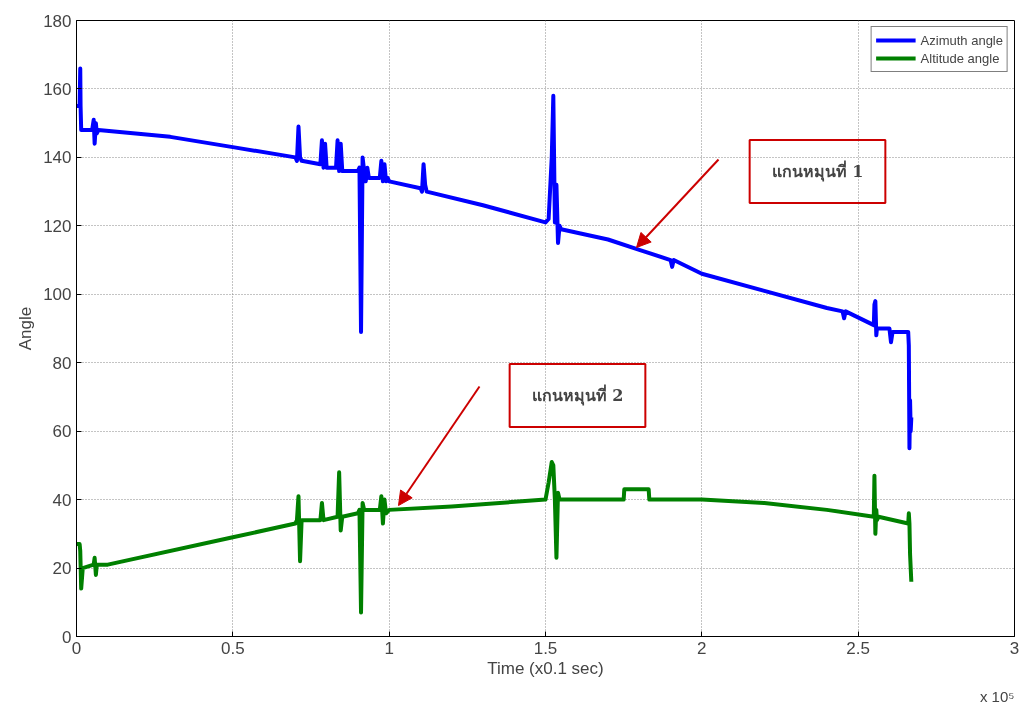 This screenshot has width=1024, height=709. What do you see at coordinates (233, 648) in the screenshot?
I see `x-tick-label: 0.5` at bounding box center [233, 648].